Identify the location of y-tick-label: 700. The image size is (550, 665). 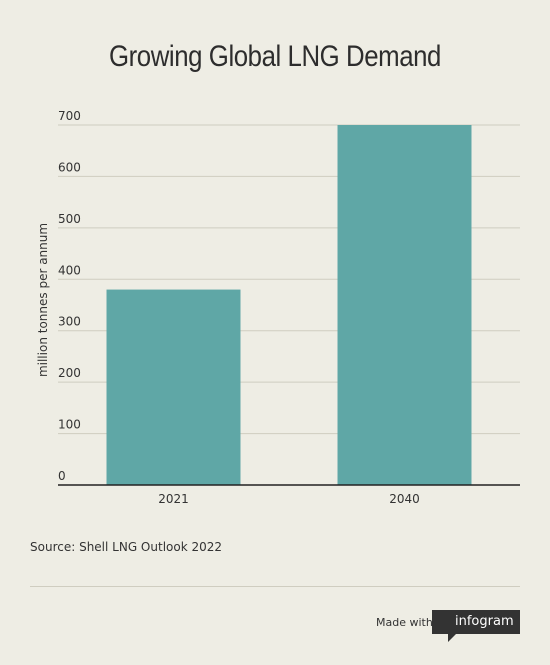
(69, 116).